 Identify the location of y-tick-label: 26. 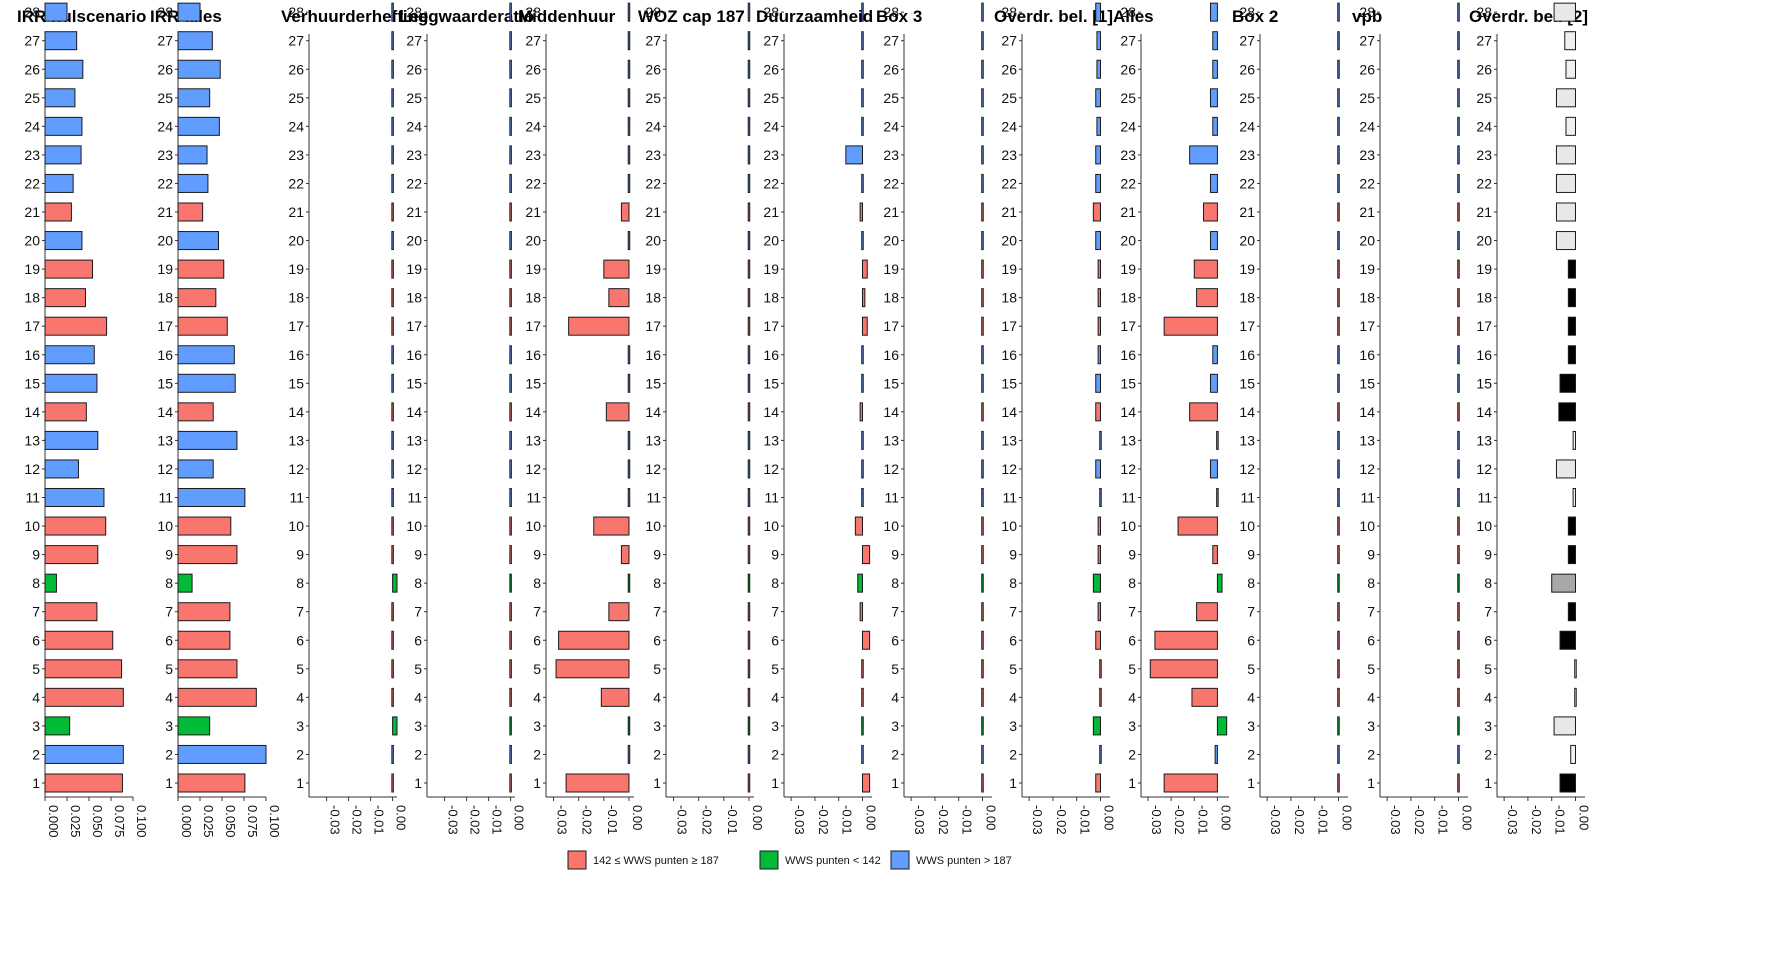
(1367, 69).